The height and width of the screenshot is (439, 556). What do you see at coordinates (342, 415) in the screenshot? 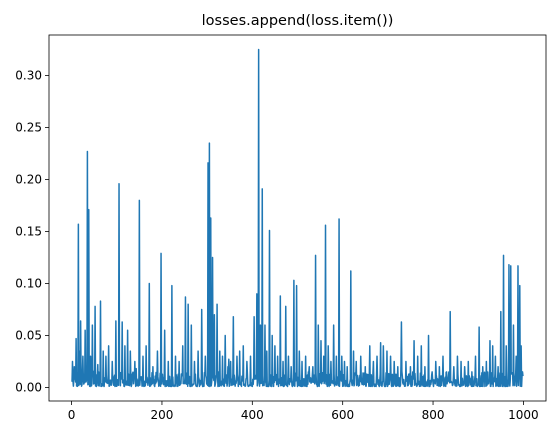
I see `x-tick-label: 600` at bounding box center [342, 415].